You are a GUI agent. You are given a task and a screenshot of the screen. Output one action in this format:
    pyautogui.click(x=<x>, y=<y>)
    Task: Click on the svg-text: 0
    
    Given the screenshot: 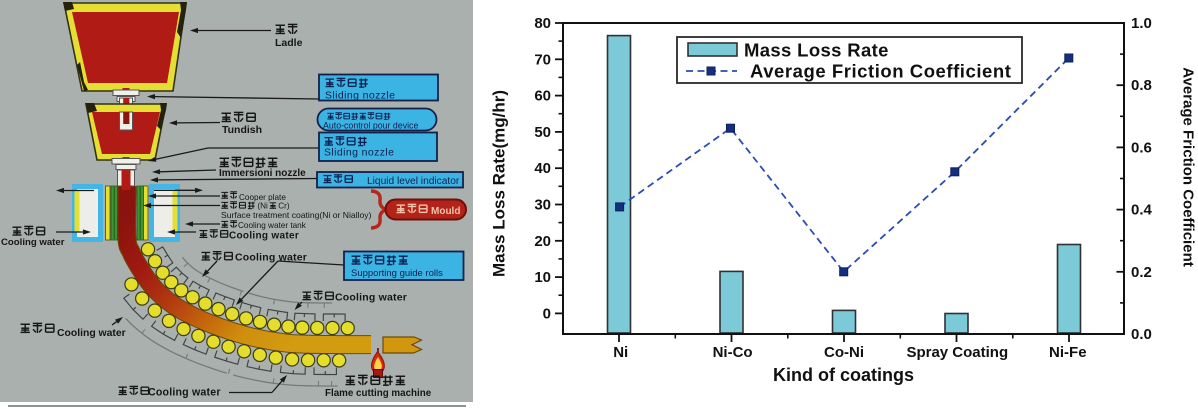 What is the action you would take?
    pyautogui.click(x=547, y=313)
    